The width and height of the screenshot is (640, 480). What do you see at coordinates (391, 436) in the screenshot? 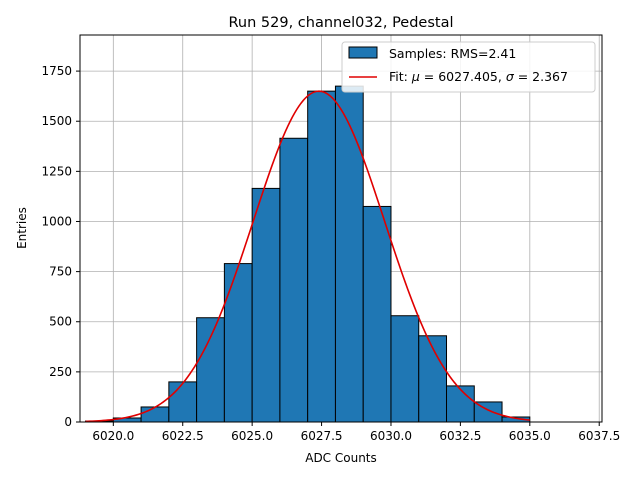
I see `x-tick-label: 6030.0` at bounding box center [391, 436].